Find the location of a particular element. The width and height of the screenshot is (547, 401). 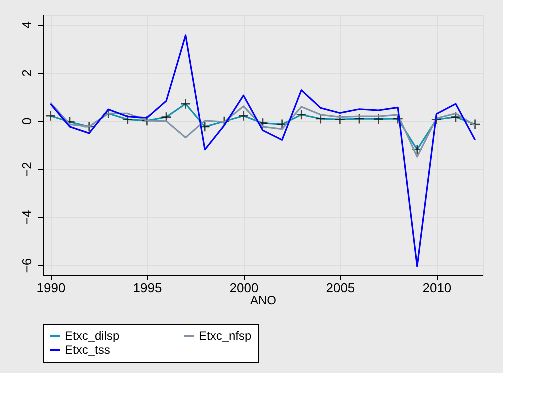

x-tick-label: 2005 is located at coordinates (341, 288).